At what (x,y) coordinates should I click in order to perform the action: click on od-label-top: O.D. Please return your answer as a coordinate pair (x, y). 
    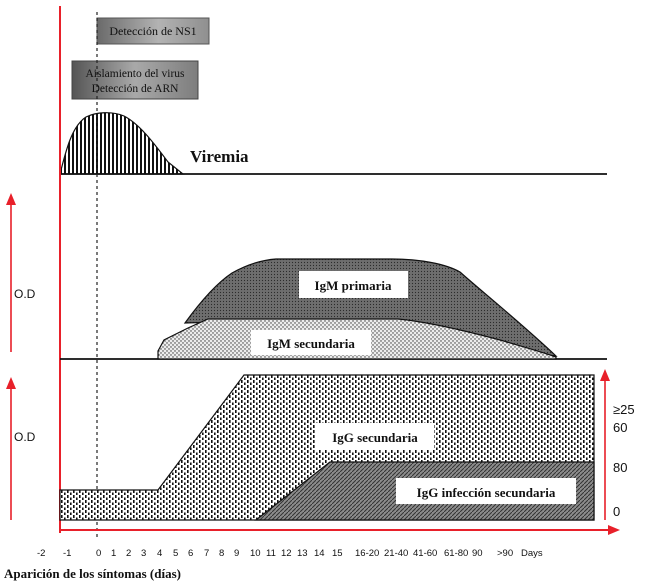
    Looking at the image, I should click on (25, 294).